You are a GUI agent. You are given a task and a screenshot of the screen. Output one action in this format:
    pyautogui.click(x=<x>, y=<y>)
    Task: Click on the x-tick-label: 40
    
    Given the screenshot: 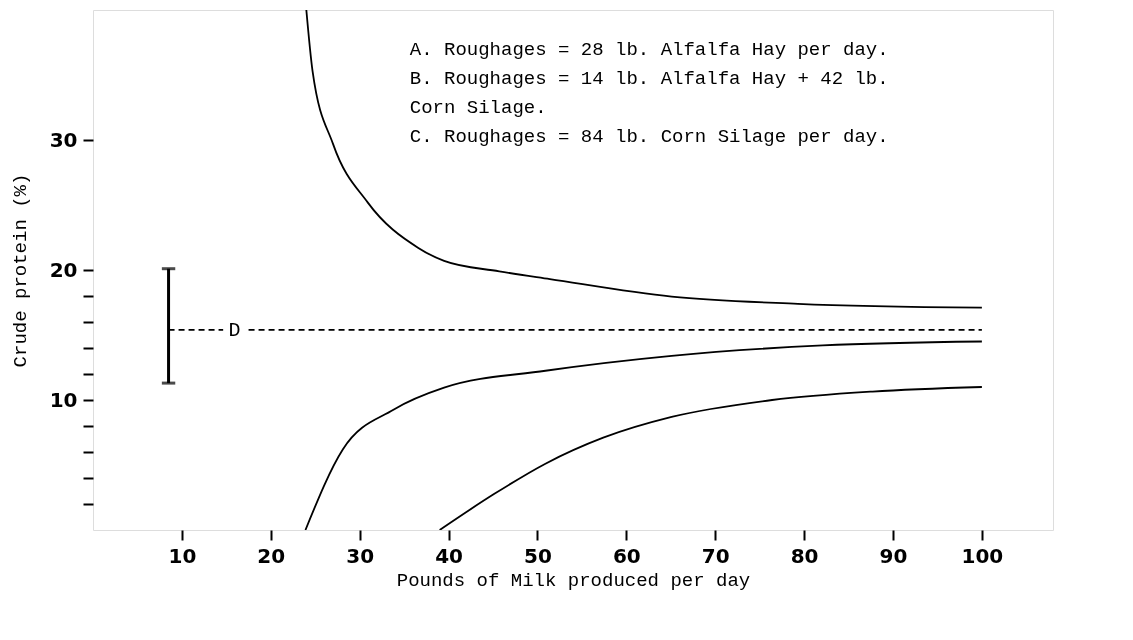 What is the action you would take?
    pyautogui.click(x=449, y=555)
    